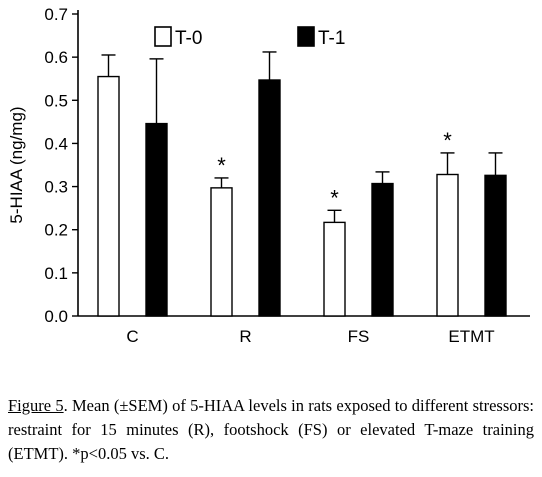 The width and height of the screenshot is (542, 477). Describe the element at coordinates (56, 14) in the screenshot. I see `y-tick-label: 0.7` at that location.